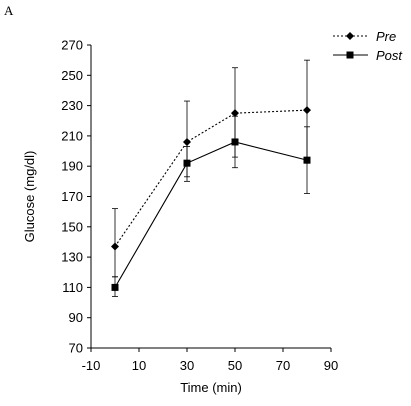 This screenshot has width=411, height=406. What do you see at coordinates (139, 365) in the screenshot?
I see `x-tick-label: 10` at bounding box center [139, 365].